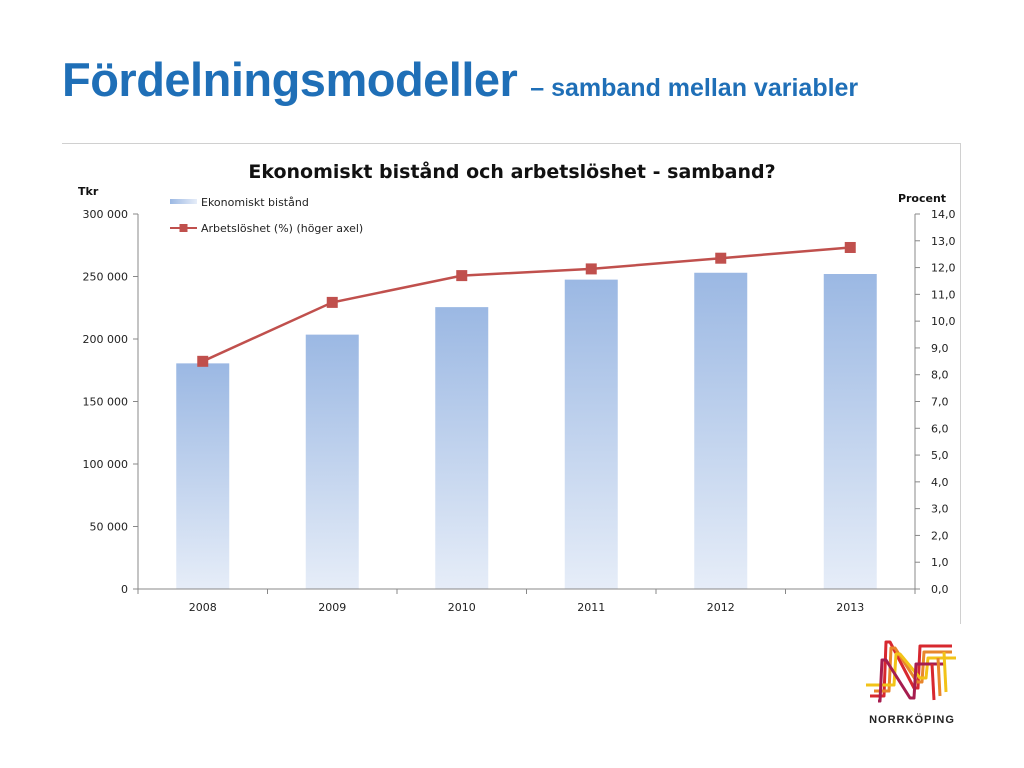 Image resolution: width=1024 pixels, height=768 pixels. Describe the element at coordinates (183, 228) in the screenshot. I see `legend-swatch-marker` at that location.